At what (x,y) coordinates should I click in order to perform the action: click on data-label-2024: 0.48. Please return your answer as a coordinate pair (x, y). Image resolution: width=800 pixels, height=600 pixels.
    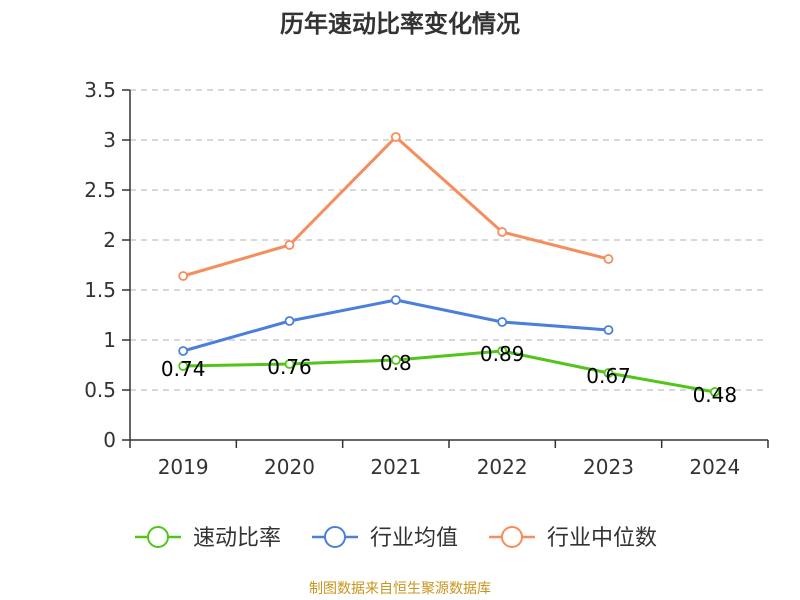
    Looking at the image, I should click on (715, 395).